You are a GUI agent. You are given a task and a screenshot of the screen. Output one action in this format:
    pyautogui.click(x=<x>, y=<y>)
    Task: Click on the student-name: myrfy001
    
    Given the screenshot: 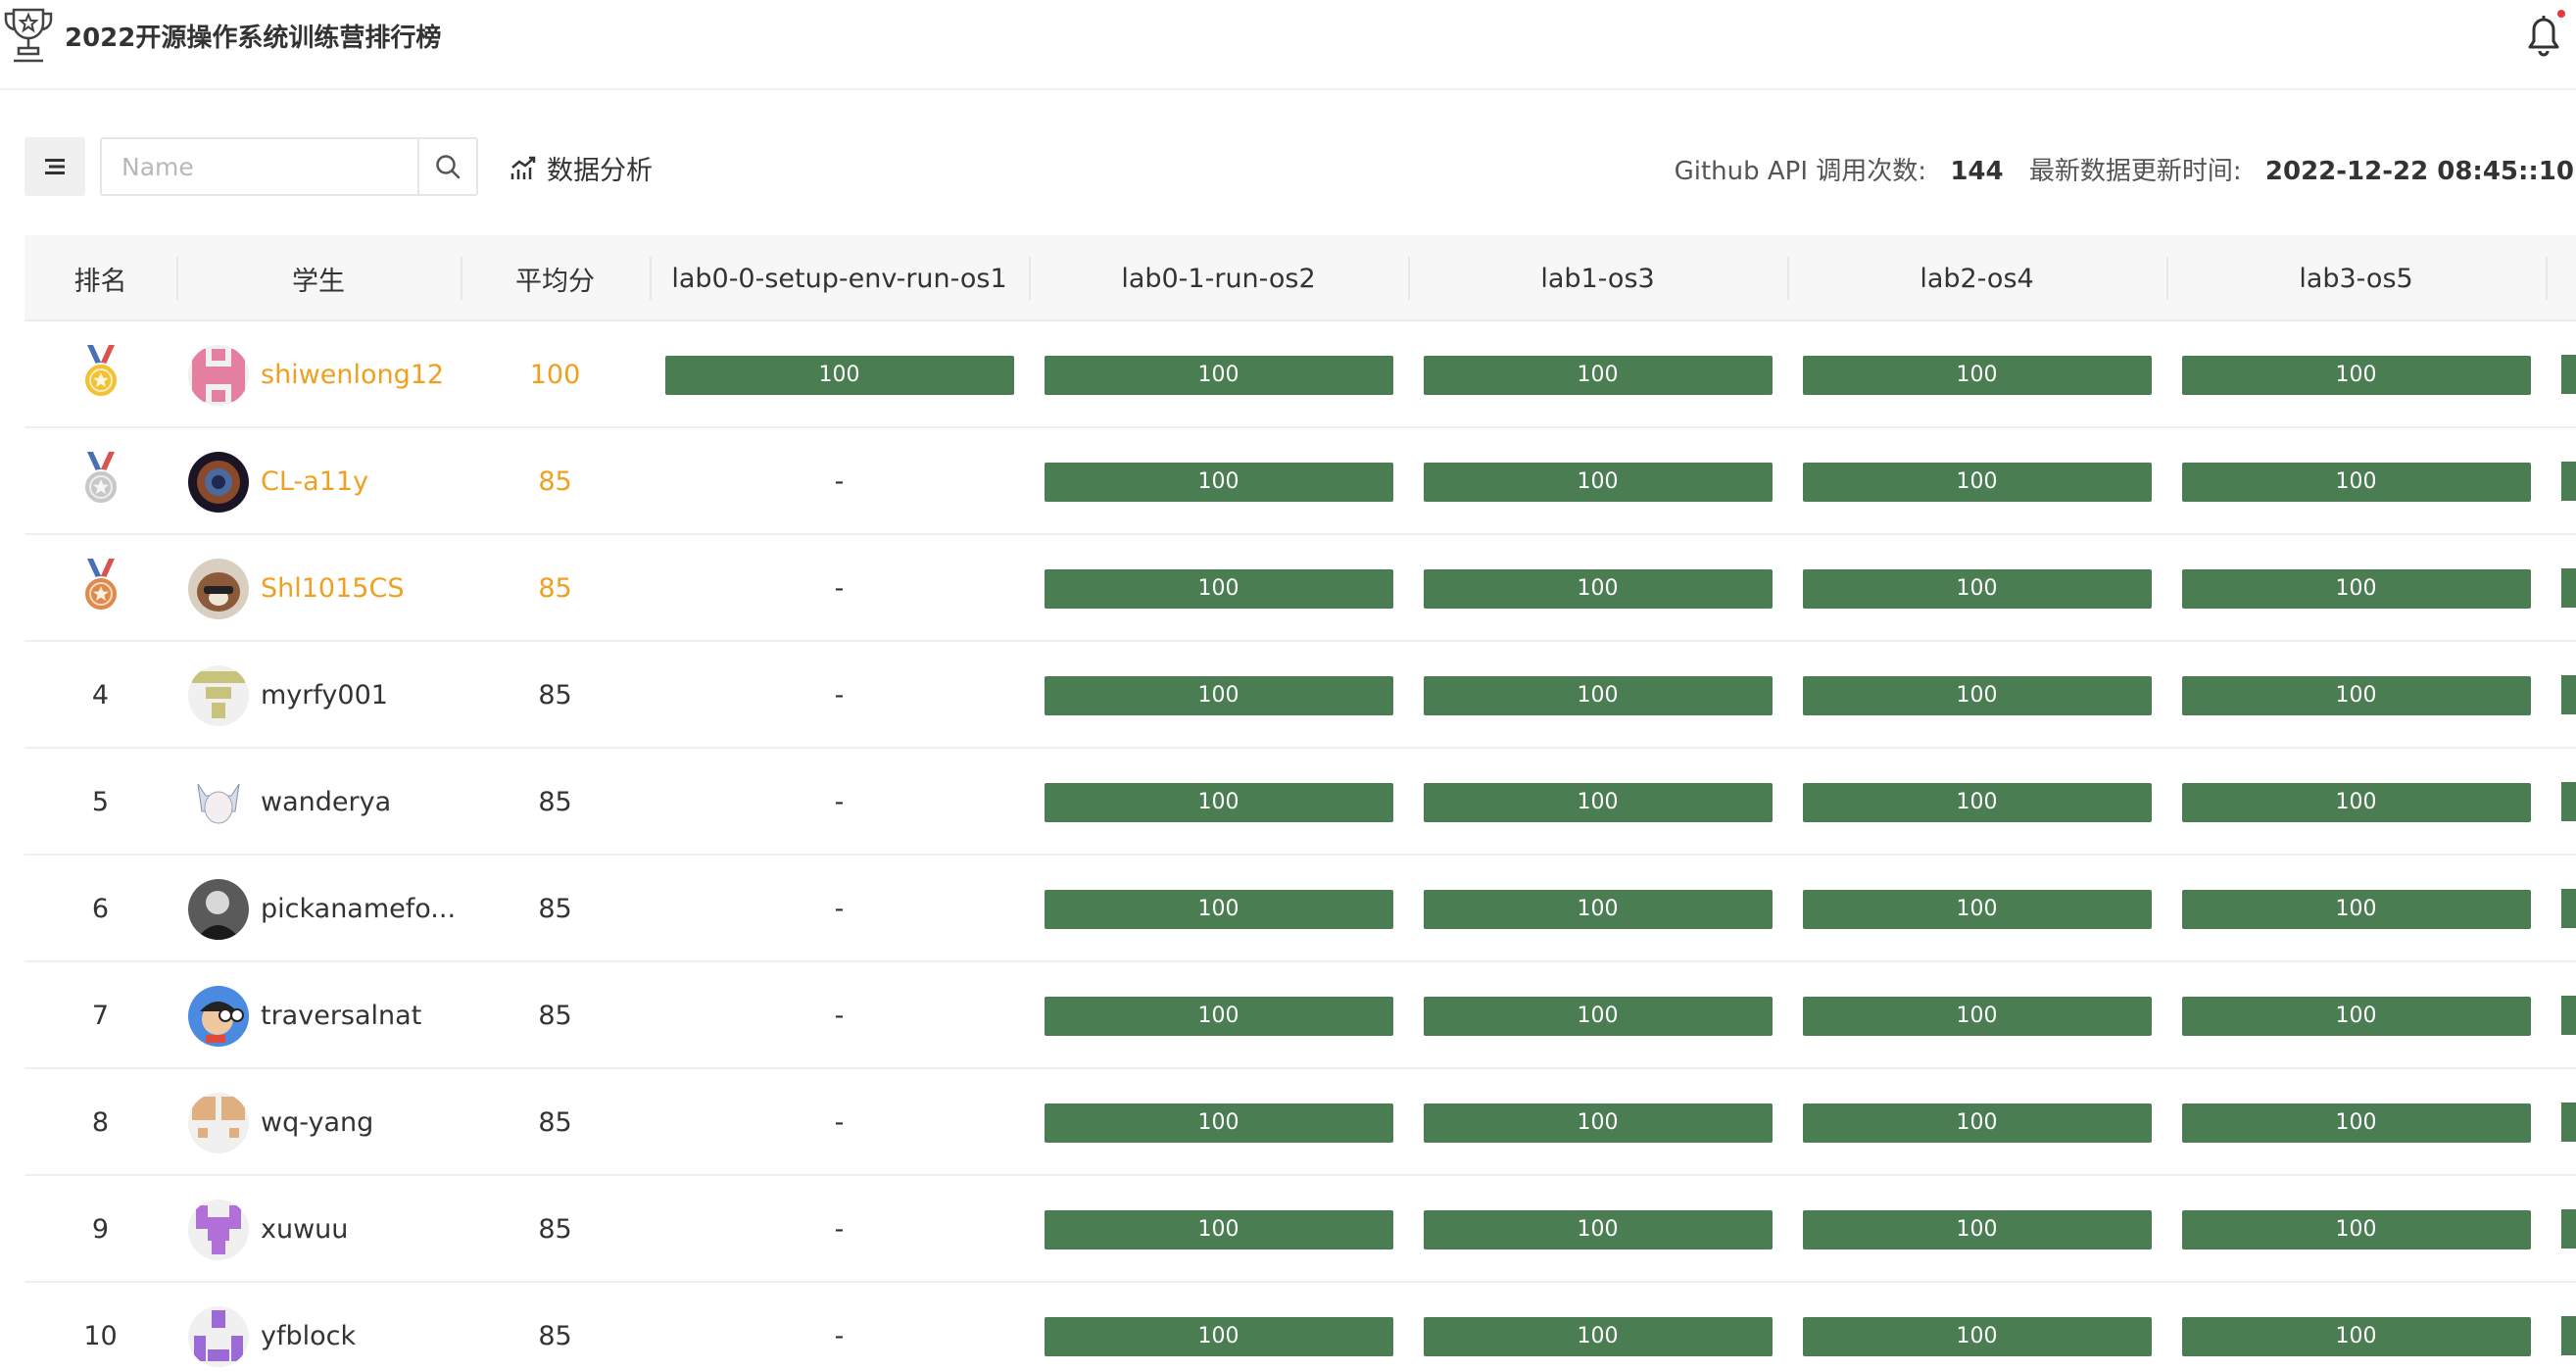 What is the action you would take?
    pyautogui.click(x=324, y=695)
    